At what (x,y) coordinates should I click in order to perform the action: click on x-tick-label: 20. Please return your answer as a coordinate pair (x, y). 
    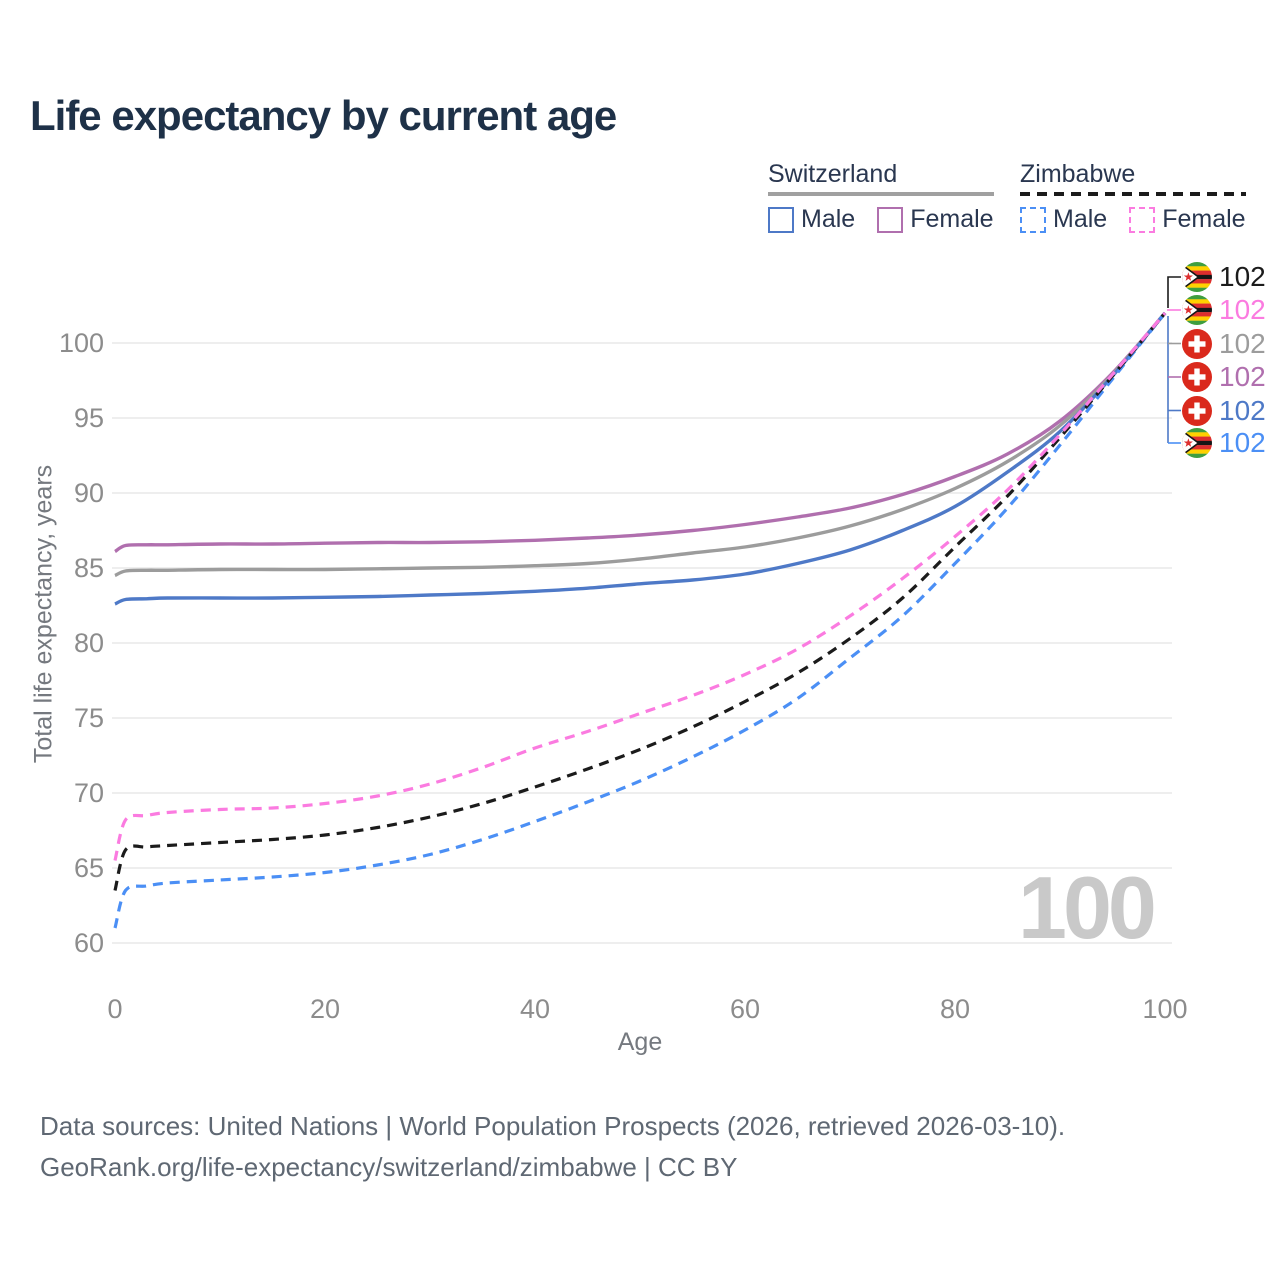
    Looking at the image, I should click on (325, 1009).